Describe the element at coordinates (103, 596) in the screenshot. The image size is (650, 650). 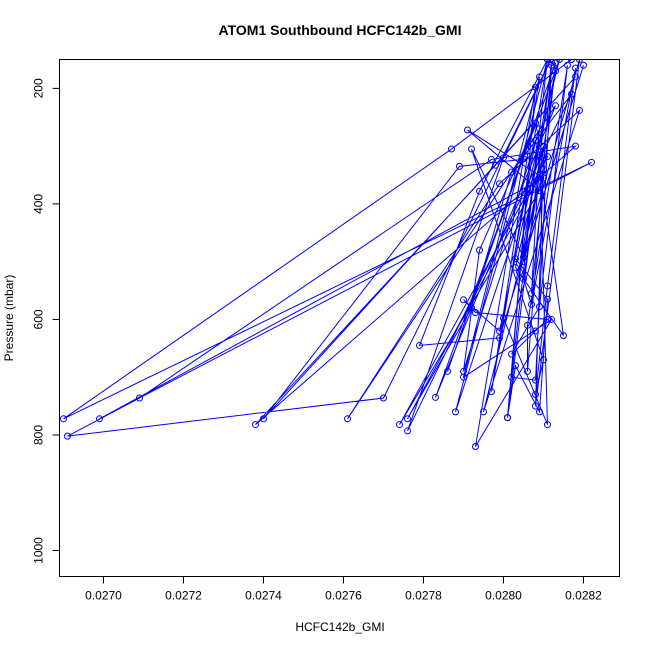
I see `x-tick-label: 0.0270` at that location.